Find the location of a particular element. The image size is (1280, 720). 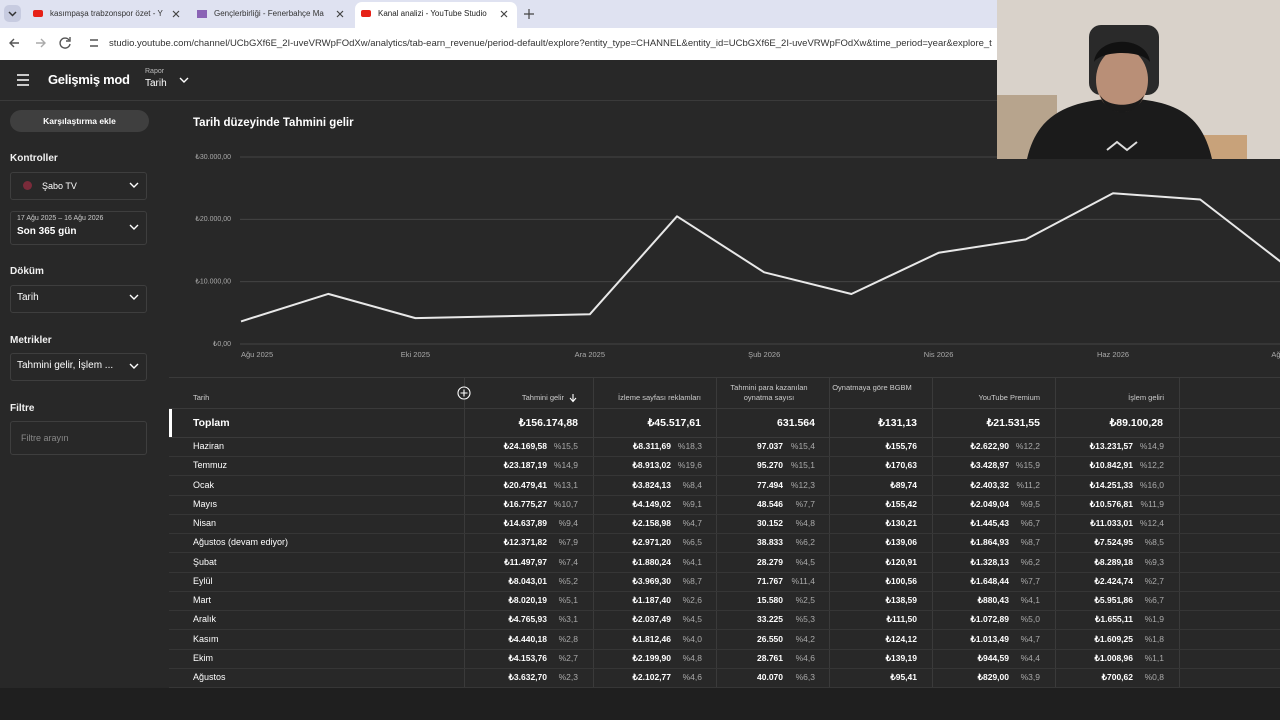

row-label: Temmuz is located at coordinates (210, 465).